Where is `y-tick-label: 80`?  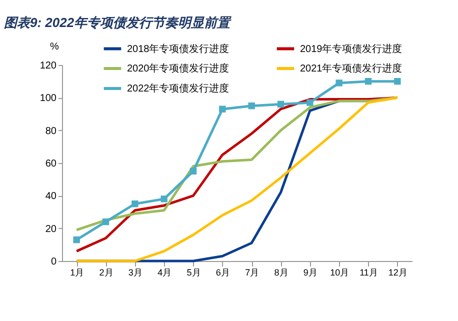
y-tick-label: 80 is located at coordinates (51, 131).